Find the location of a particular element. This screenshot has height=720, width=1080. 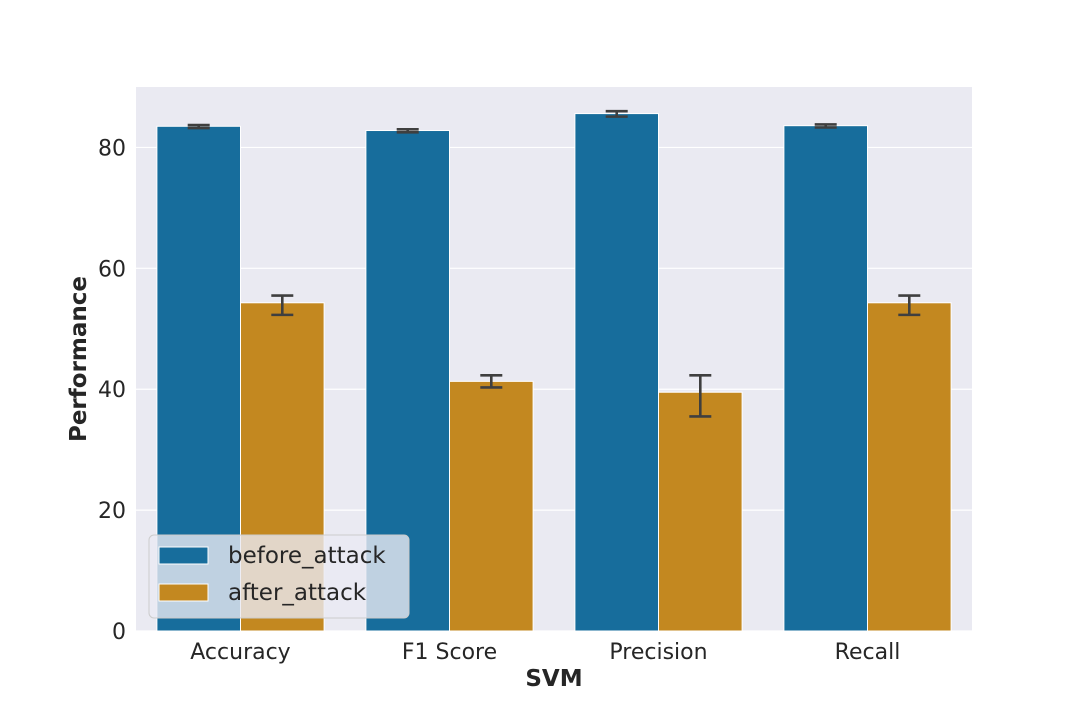

legend-label: after_attack is located at coordinates (297, 593).